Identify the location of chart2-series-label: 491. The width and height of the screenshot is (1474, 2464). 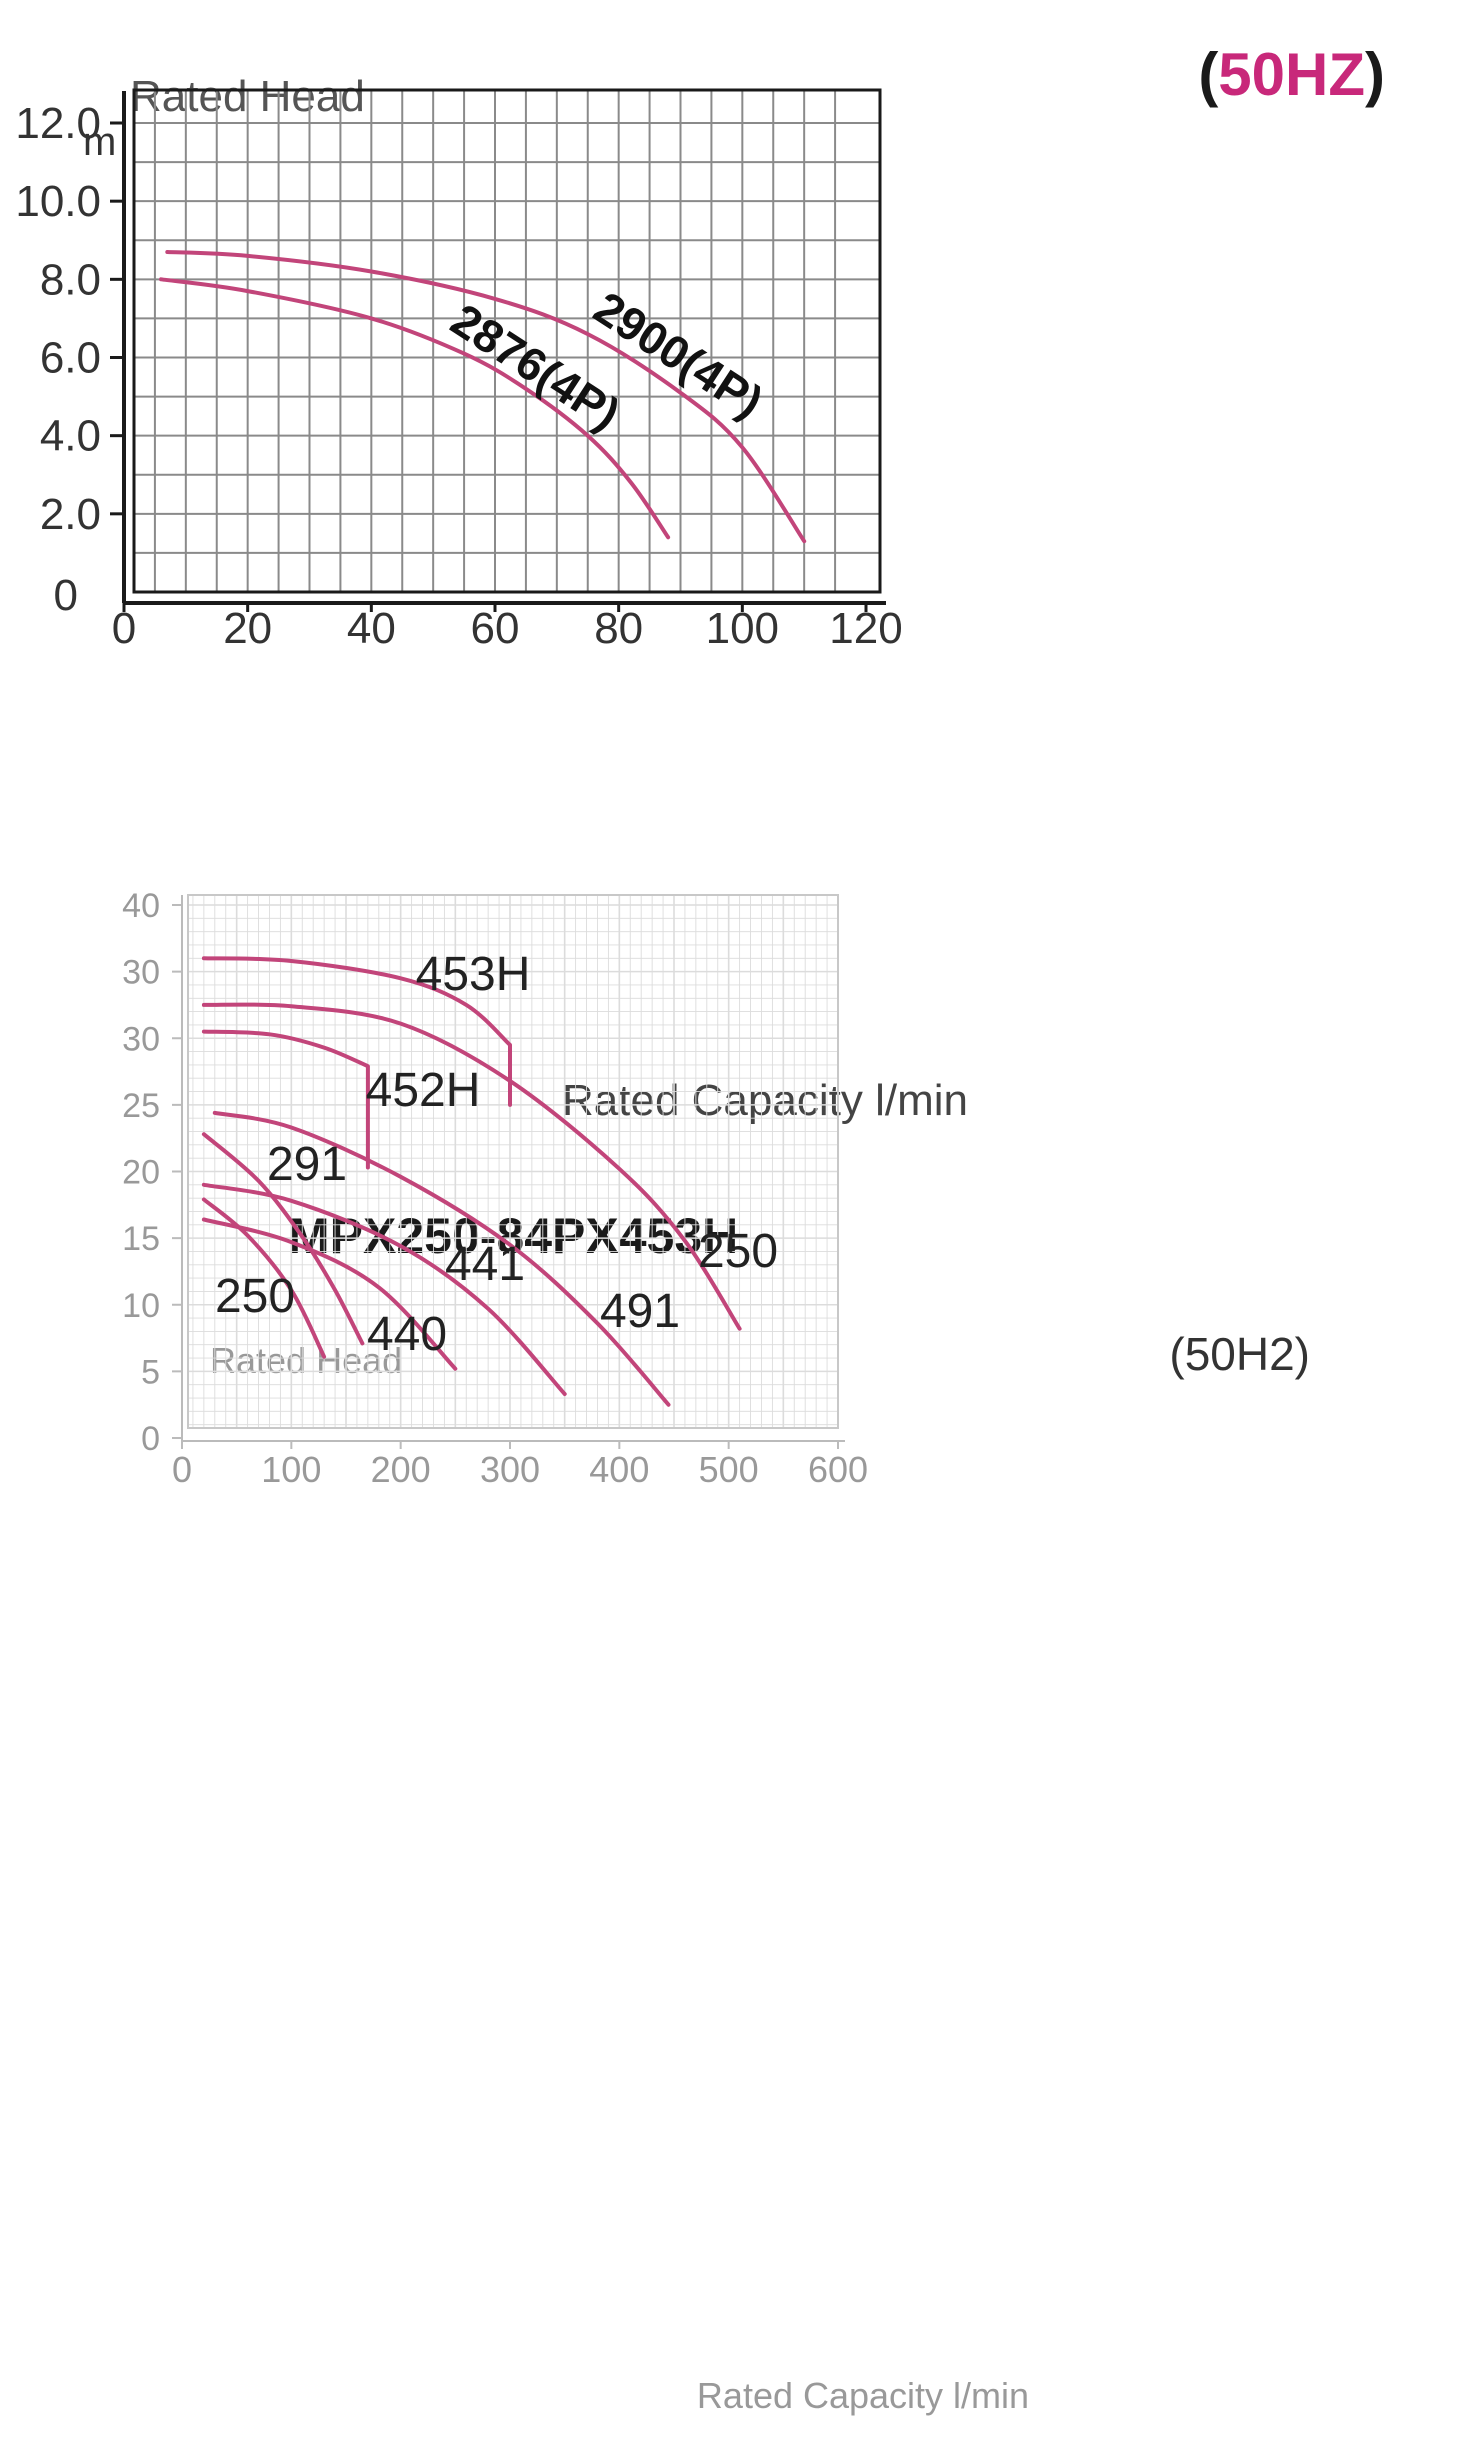
(640, 1311).